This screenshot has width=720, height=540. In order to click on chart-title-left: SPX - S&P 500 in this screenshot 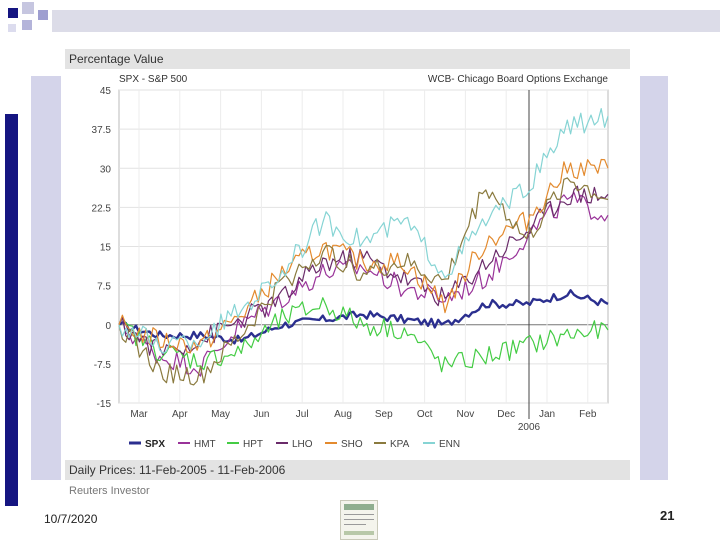, I will do `click(153, 79)`.